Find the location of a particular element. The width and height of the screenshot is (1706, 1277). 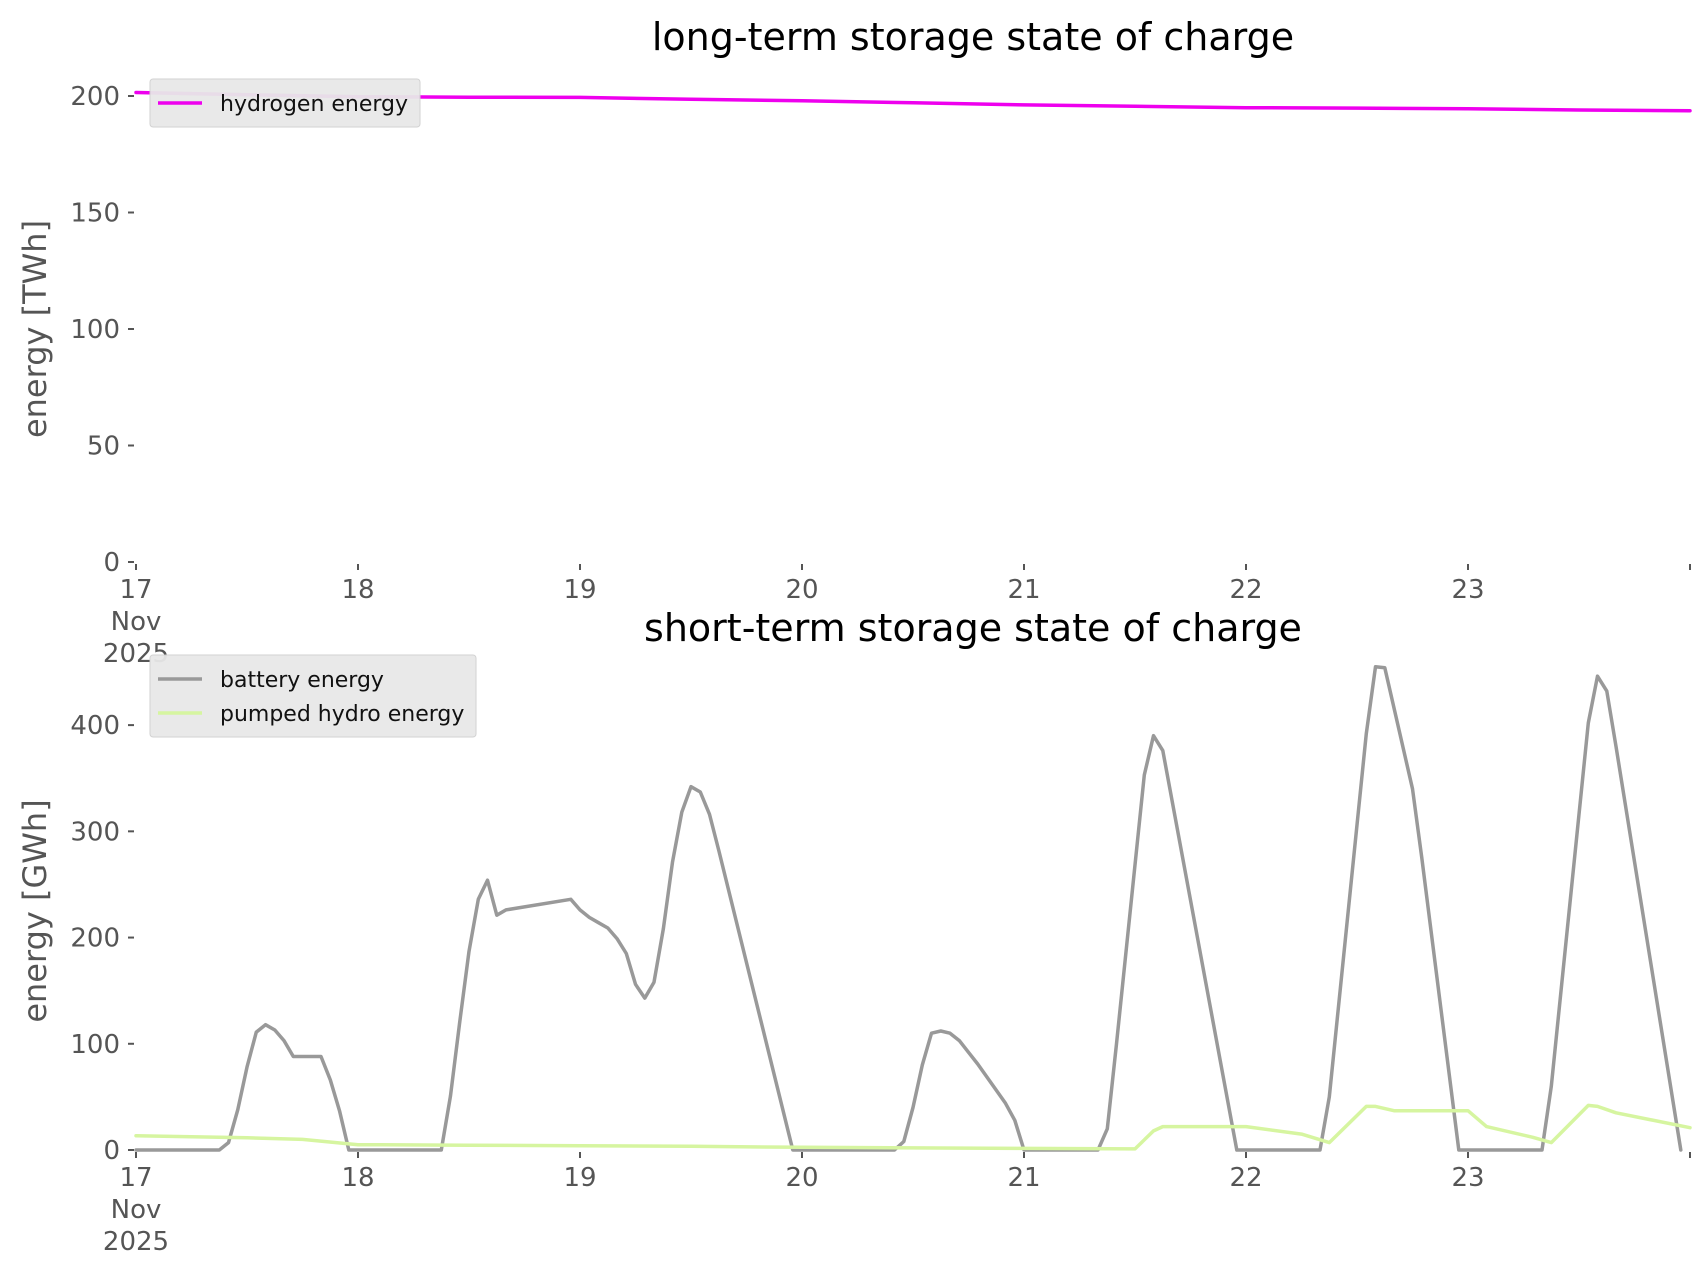

series-line-pumped-hydro-energy is located at coordinates (913, 1127).